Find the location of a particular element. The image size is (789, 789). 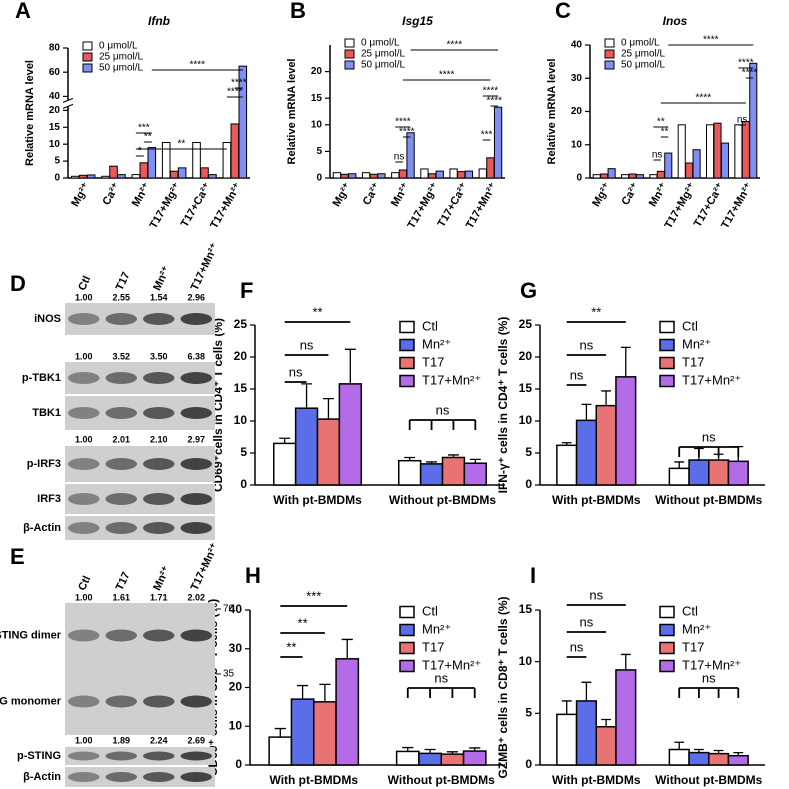

blot-row-label: IRF3 is located at coordinates (49, 499).